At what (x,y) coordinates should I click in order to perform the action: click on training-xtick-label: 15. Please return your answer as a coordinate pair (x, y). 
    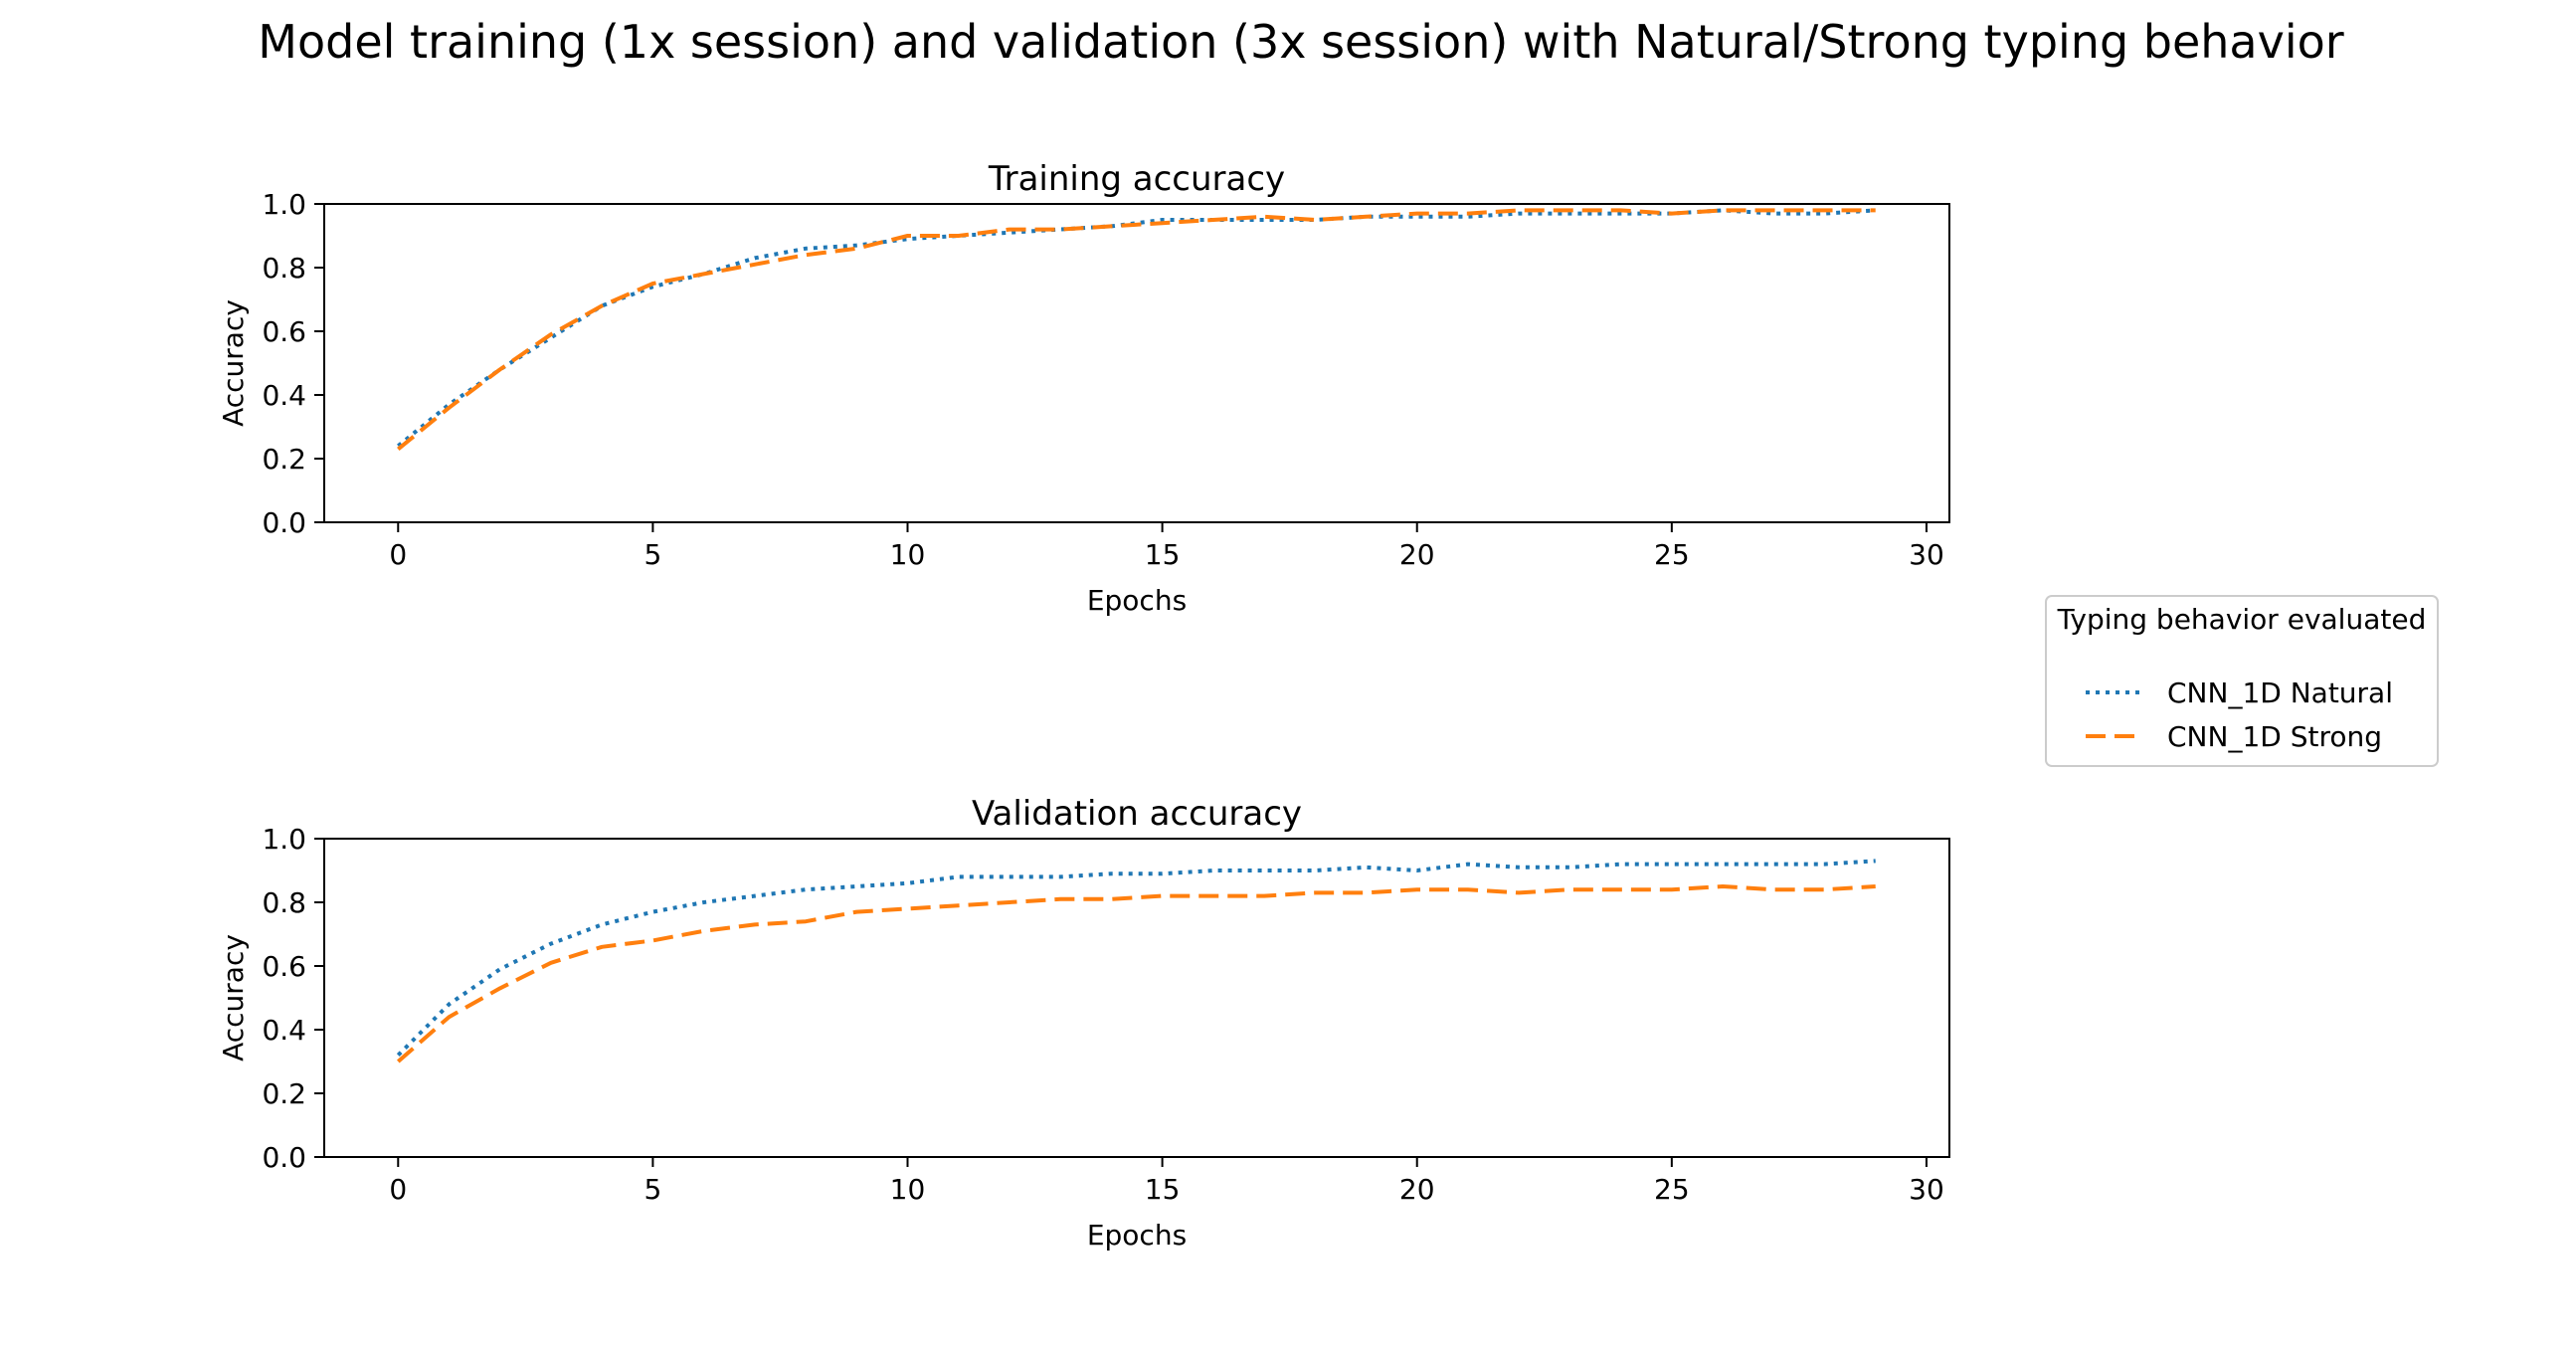
    Looking at the image, I should click on (1163, 554).